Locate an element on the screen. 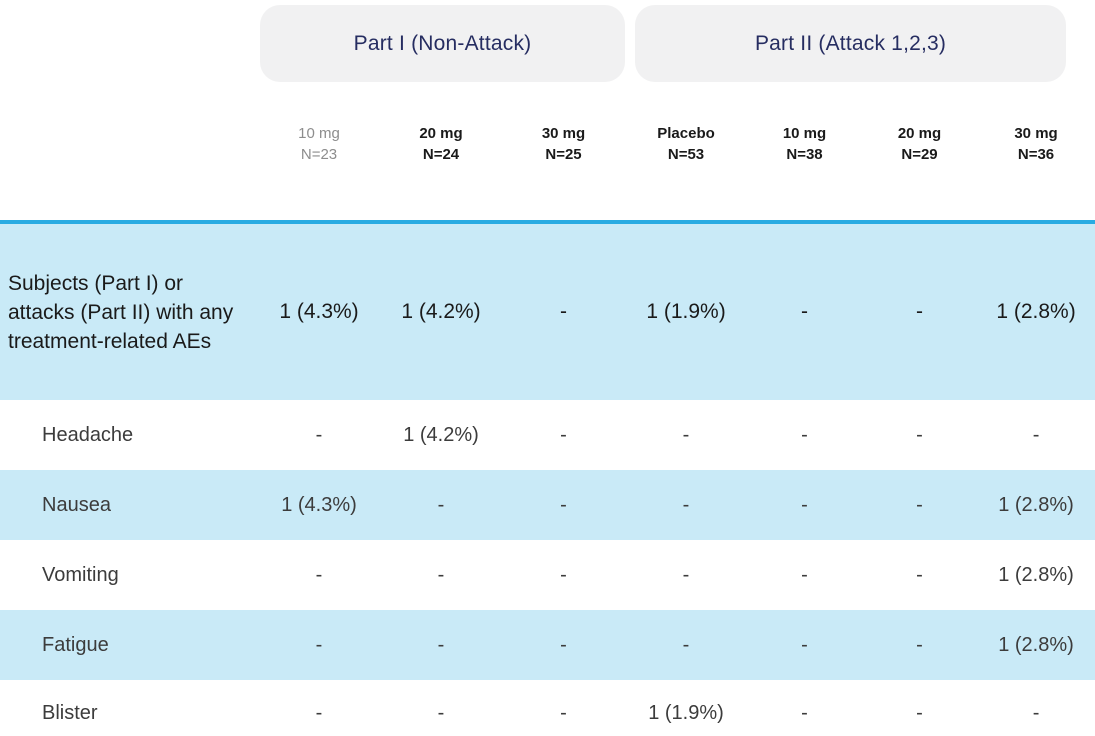  table-row-blister: Blister - - - 1 (1.9%) - - - is located at coordinates (547, 708).